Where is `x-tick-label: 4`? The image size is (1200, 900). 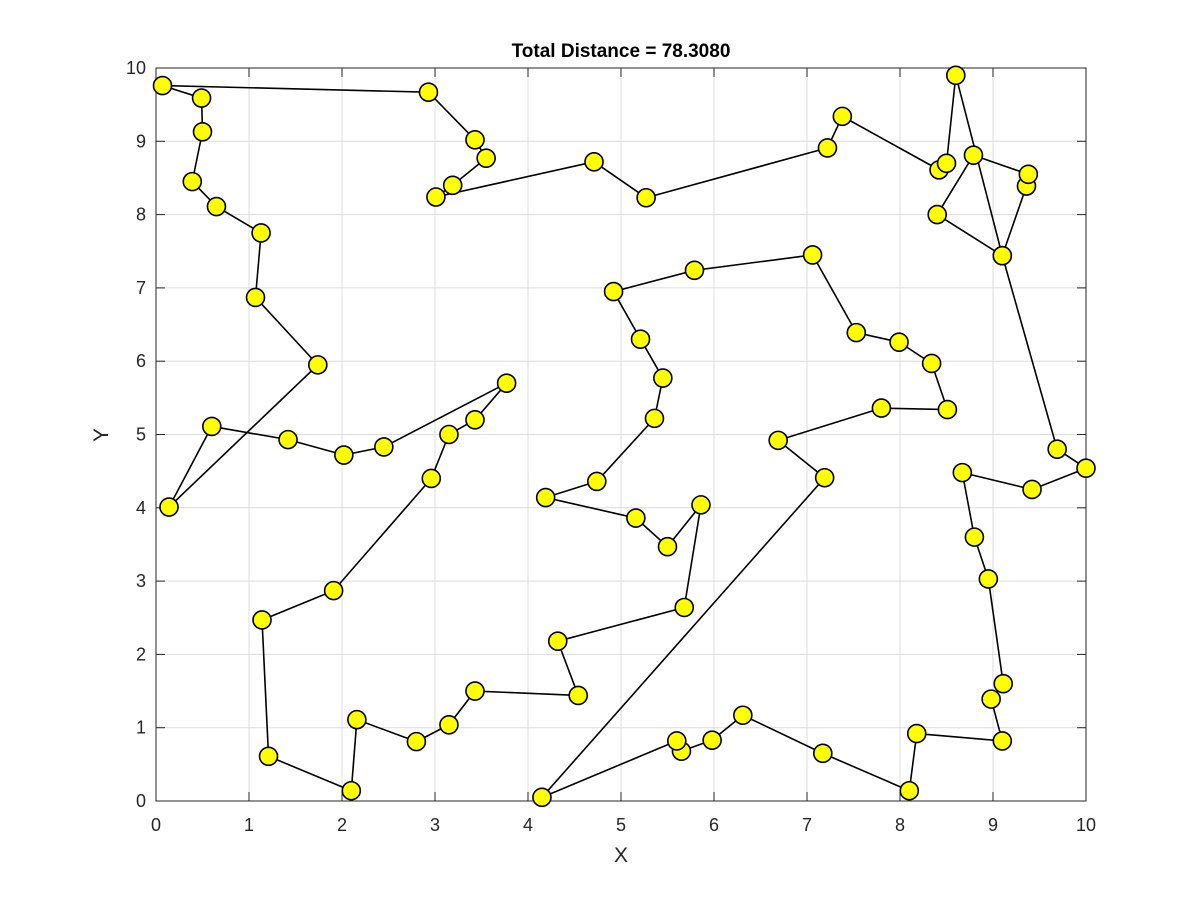
x-tick-label: 4 is located at coordinates (528, 825).